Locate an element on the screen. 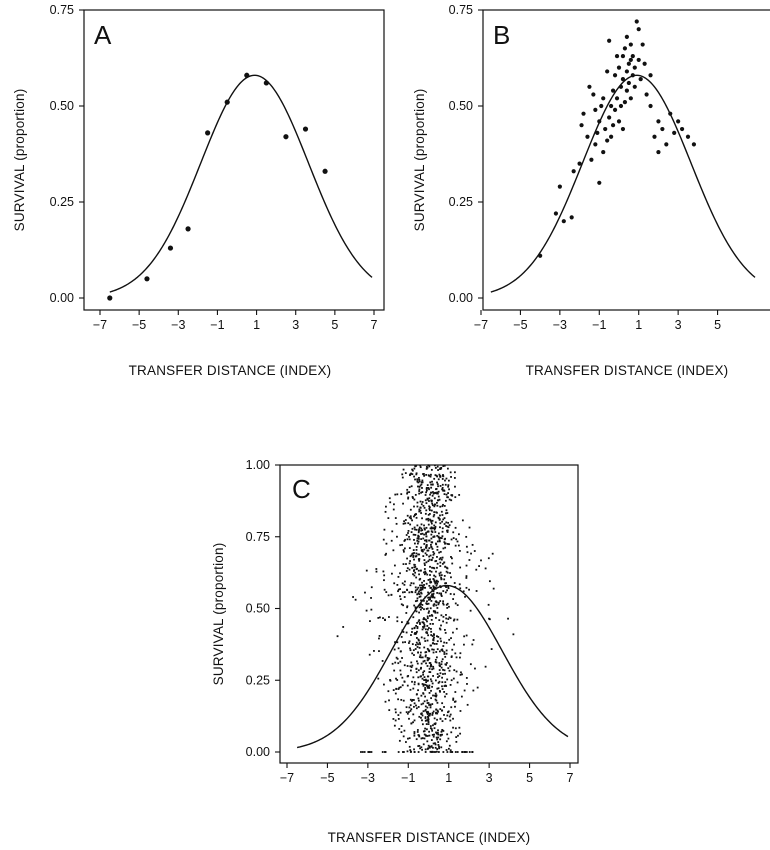 This screenshot has width=770, height=850. panel-a-plot-frame is located at coordinates (234, 160).